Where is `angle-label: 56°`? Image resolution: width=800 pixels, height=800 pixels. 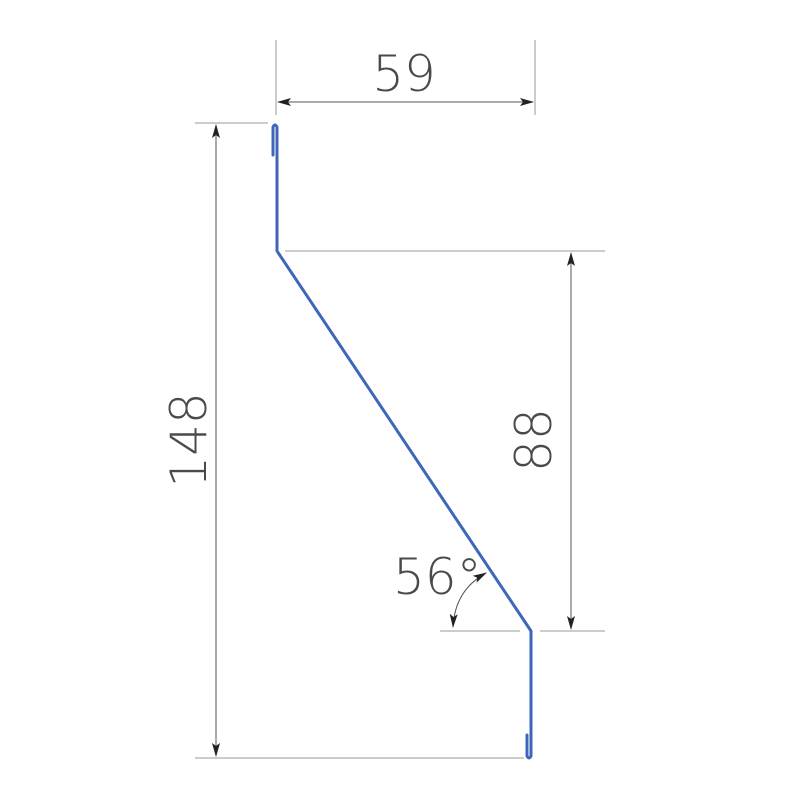 angle-label: 56° is located at coordinates (437, 577).